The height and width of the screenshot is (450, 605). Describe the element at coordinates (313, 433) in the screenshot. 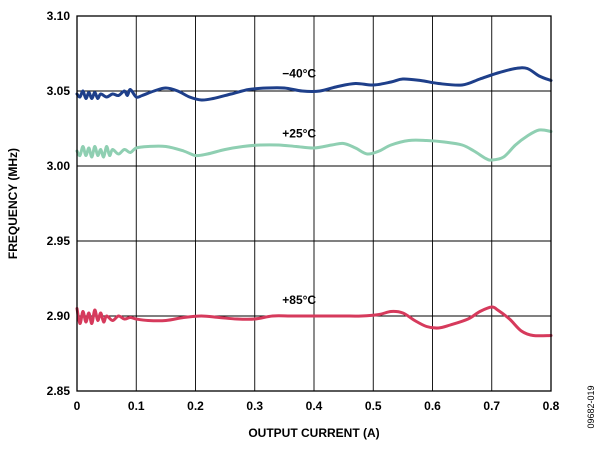

I see `x-axis-title: OUTPUT CURRENT (A)` at that location.